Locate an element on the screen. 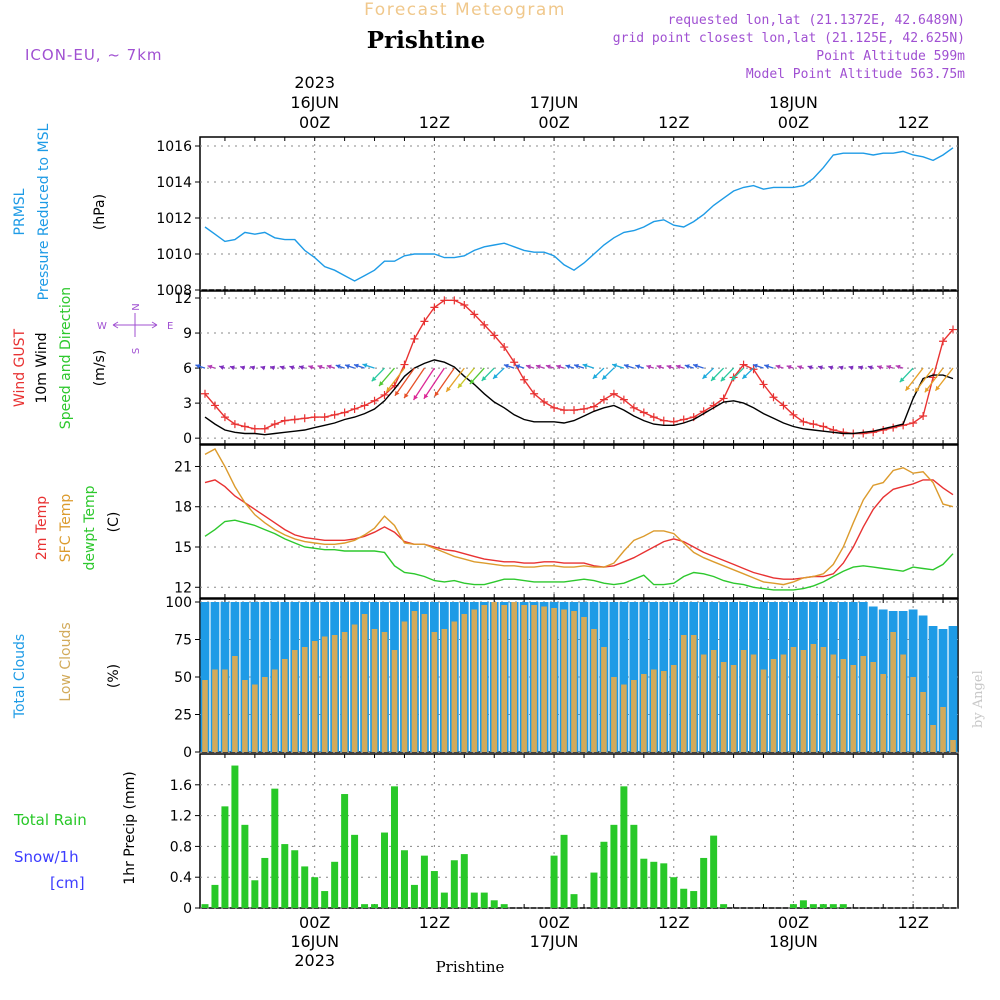 This screenshot has height=1000, width=1000. bottom-time-label: 12Z is located at coordinates (912, 922).